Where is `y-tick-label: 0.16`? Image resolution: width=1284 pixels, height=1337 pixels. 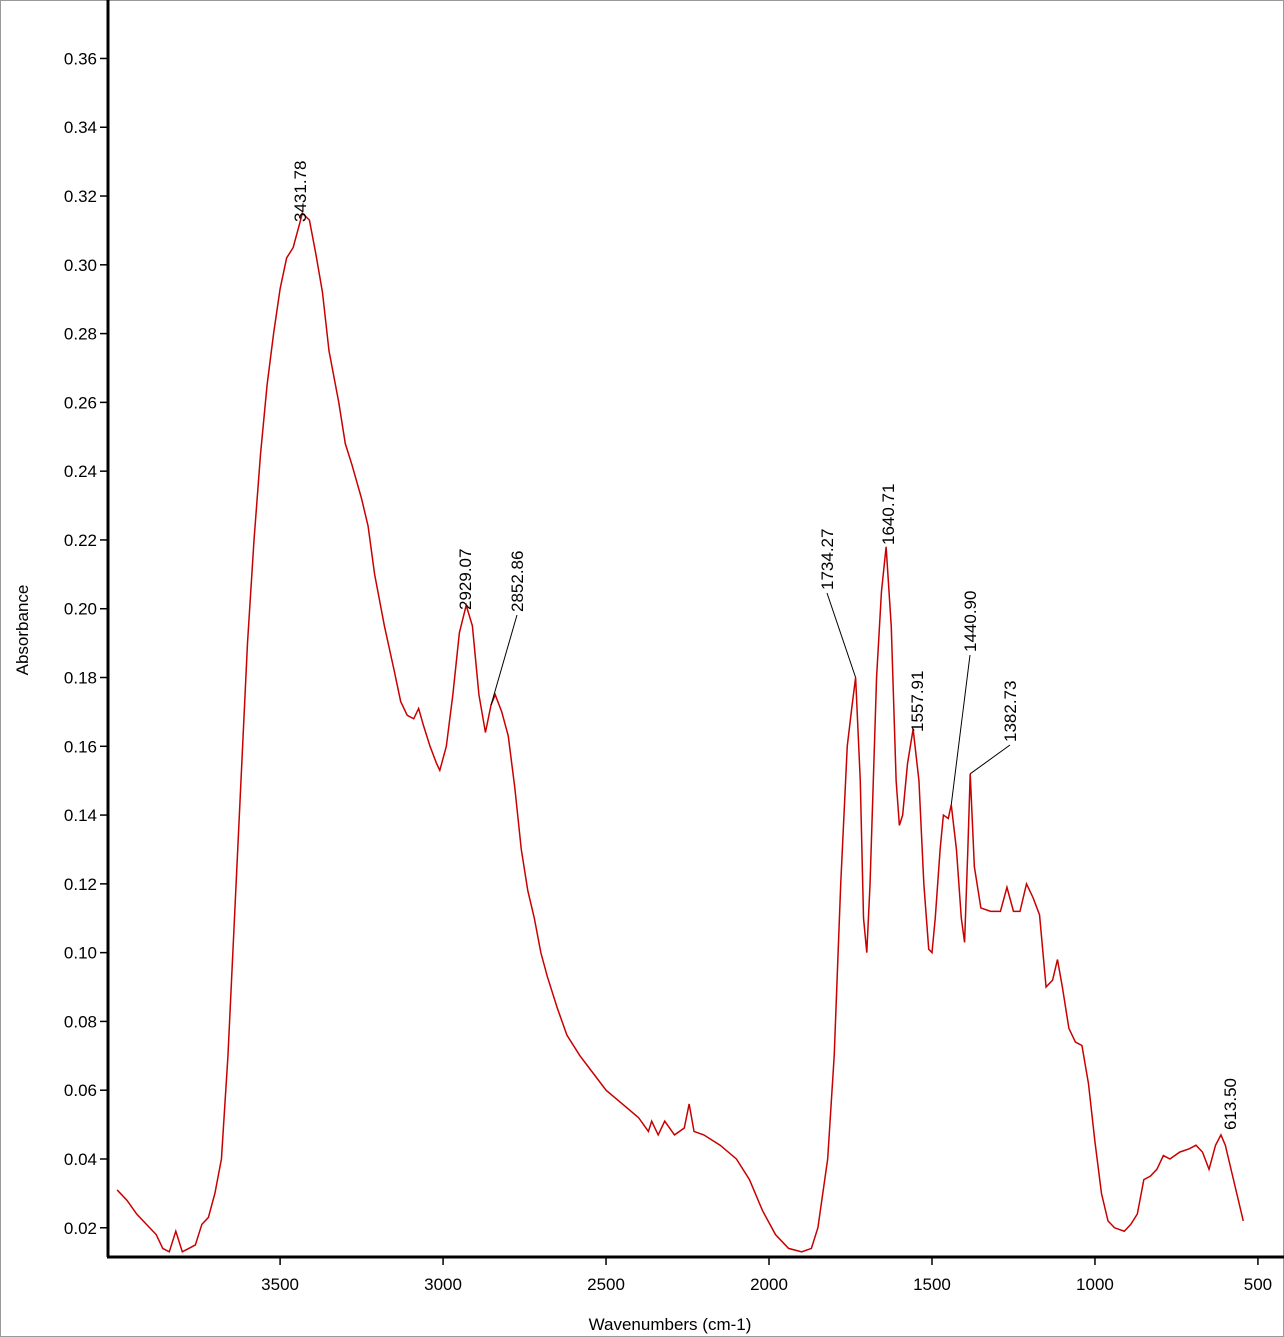
y-tick-label: 0.16 is located at coordinates (80, 746).